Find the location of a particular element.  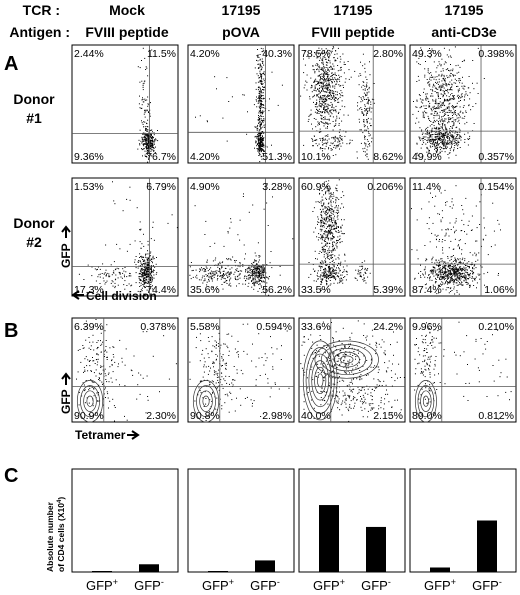

panel-b-letter: B is located at coordinates (11, 331).